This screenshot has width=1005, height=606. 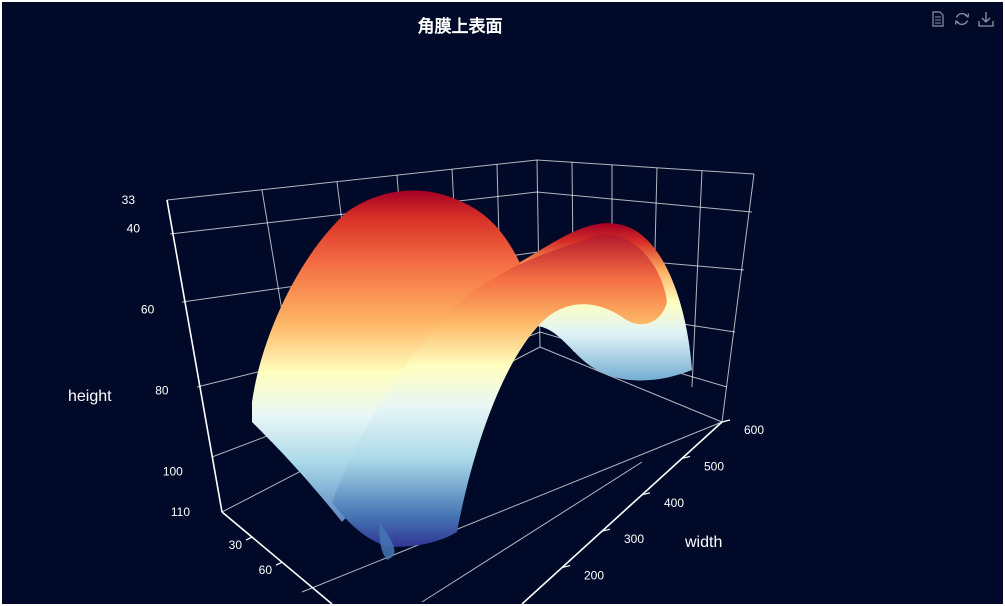 I want to click on z-tick-label-110: 110, so click(x=180, y=512).